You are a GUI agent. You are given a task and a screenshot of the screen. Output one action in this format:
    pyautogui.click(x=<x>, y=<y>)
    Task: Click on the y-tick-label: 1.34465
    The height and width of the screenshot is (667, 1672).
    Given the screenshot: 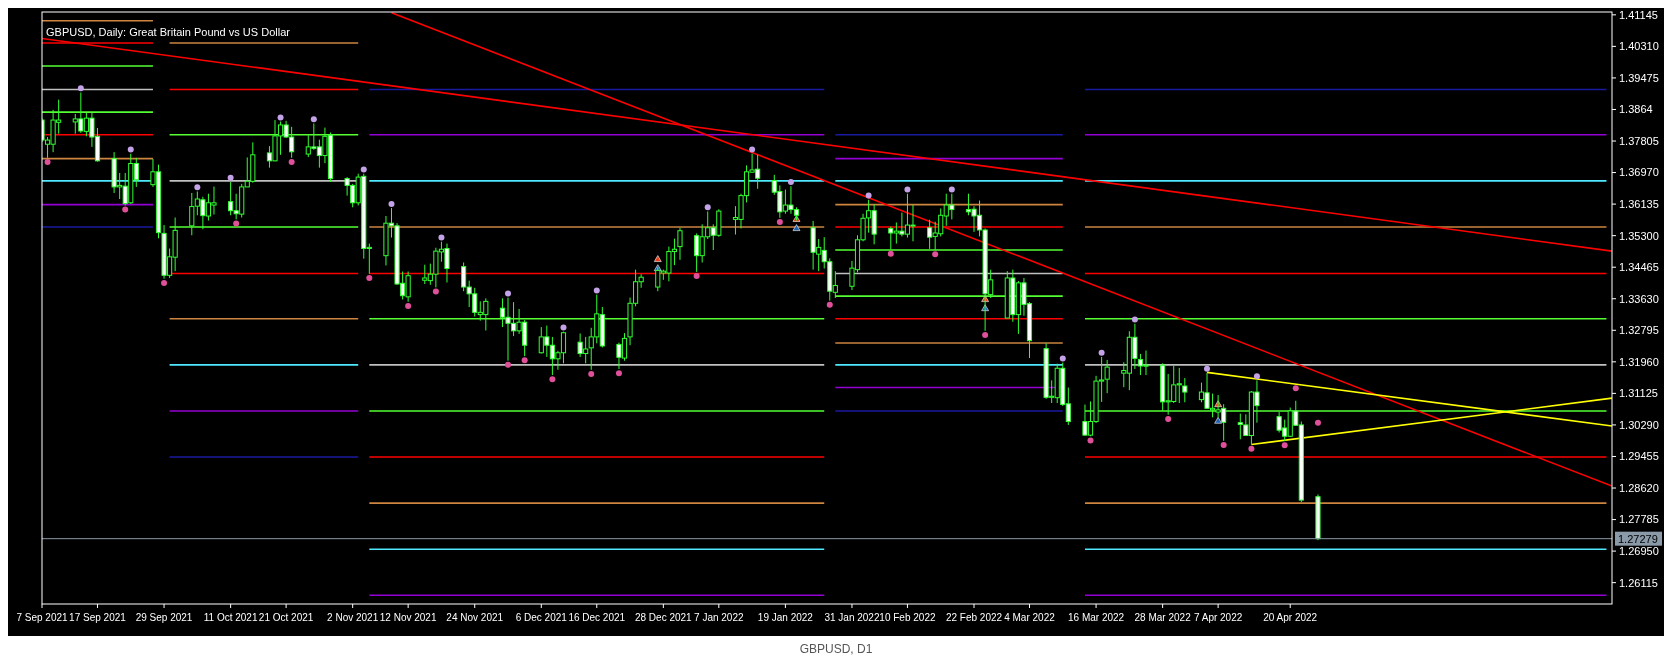 What is the action you would take?
    pyautogui.click(x=1639, y=267)
    